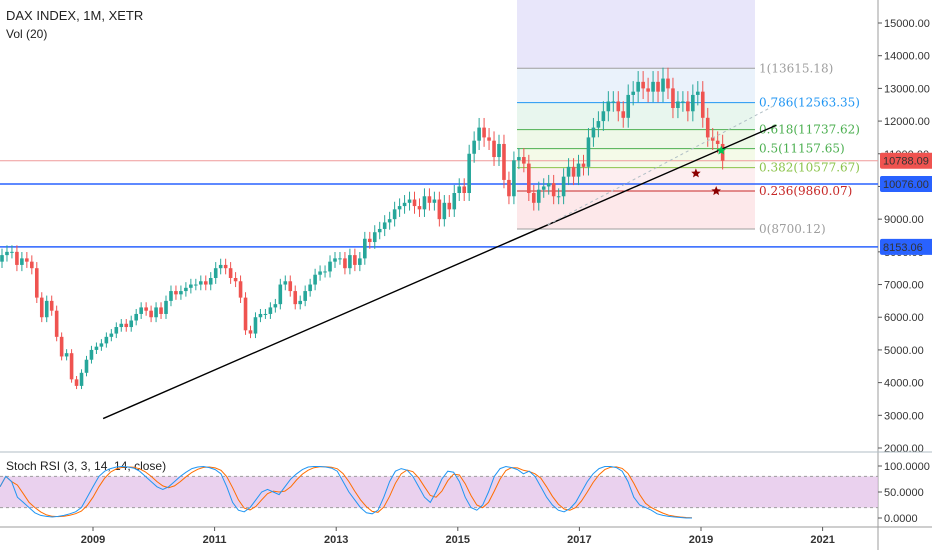  Describe the element at coordinates (904, 351) in the screenshot. I see `y-tick-label: 5000.00` at that location.